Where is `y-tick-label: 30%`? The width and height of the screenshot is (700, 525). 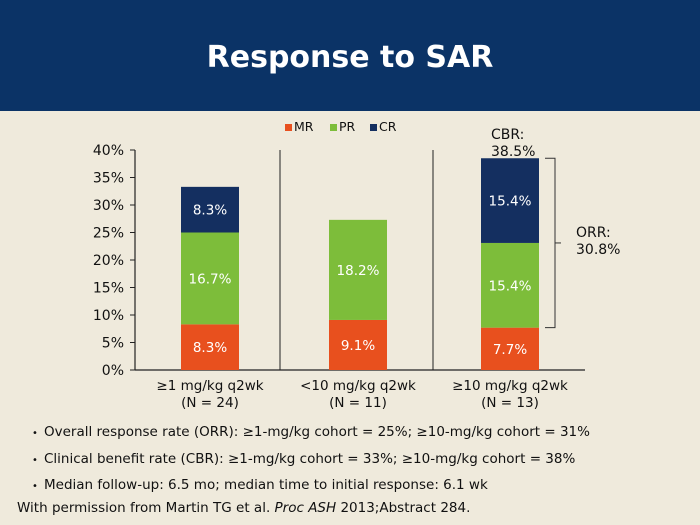
y-tick-label: 30% is located at coordinates (108, 206).